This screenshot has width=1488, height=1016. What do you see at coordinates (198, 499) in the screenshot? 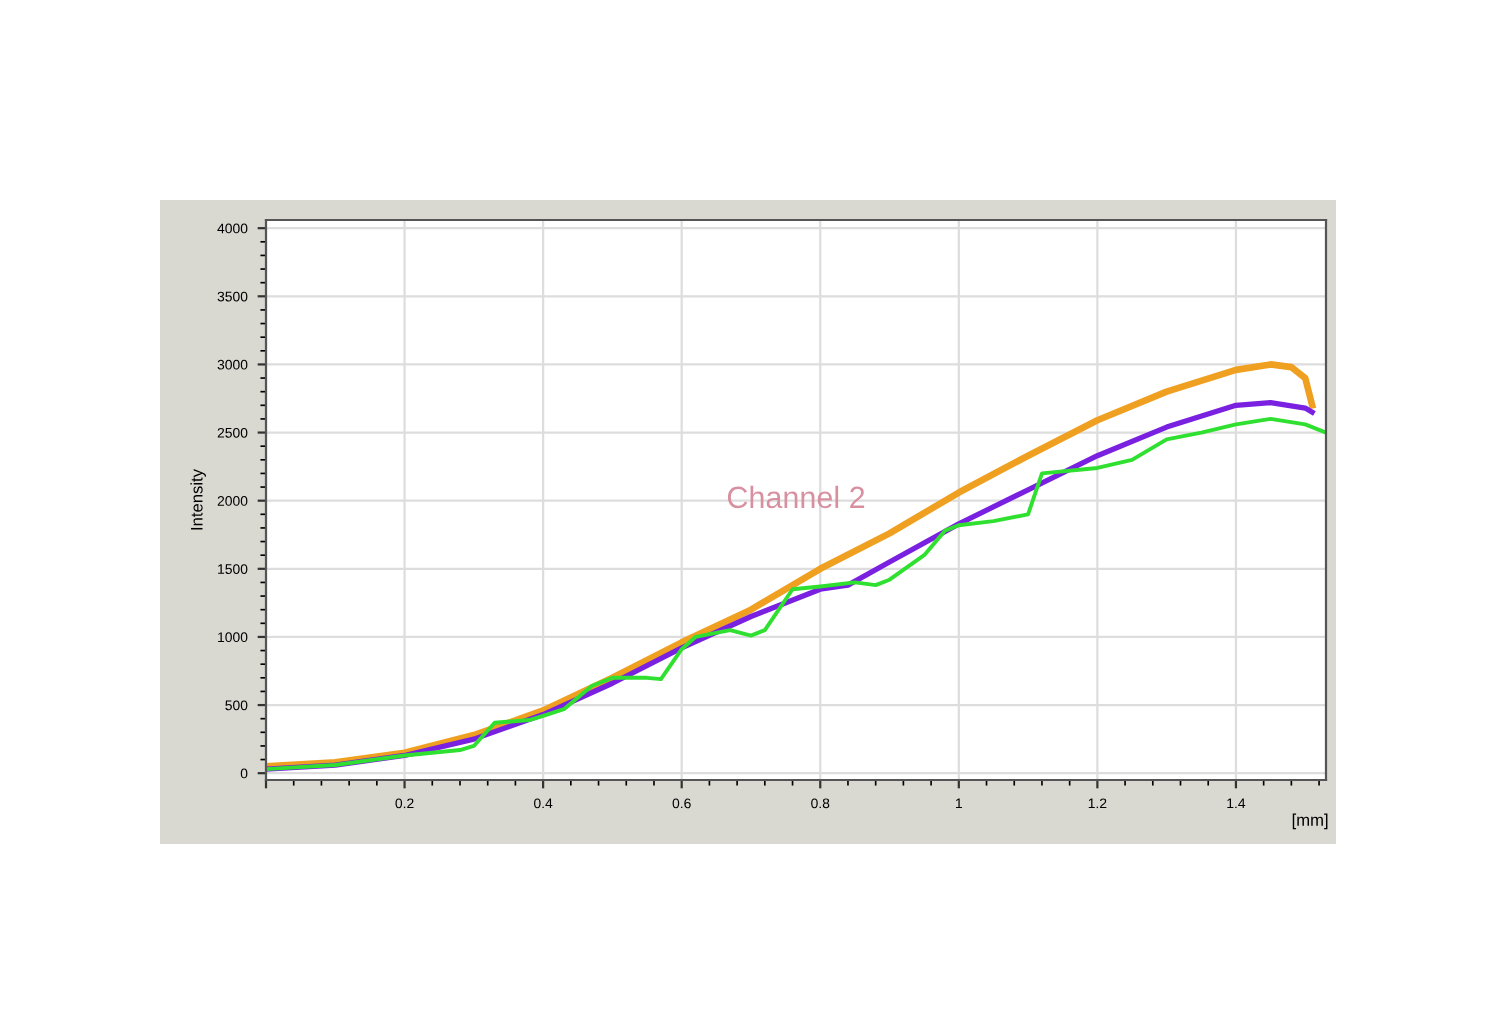
I see `y-axis-title: Intensity` at bounding box center [198, 499].